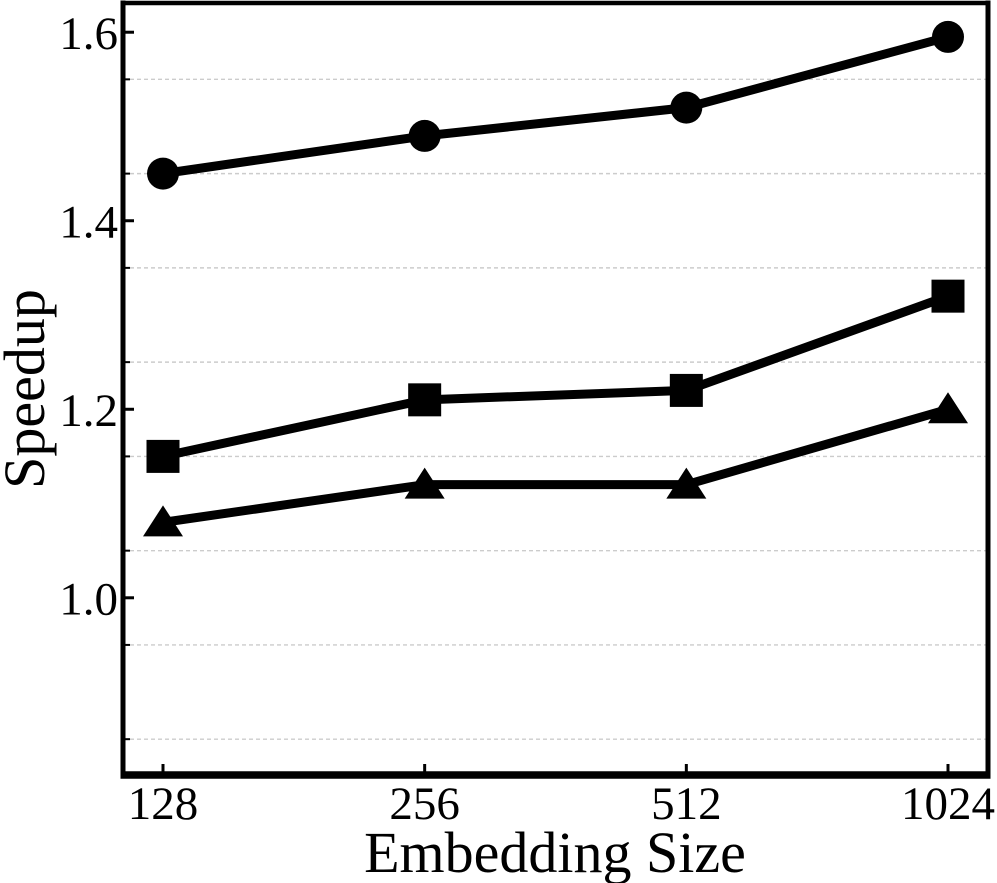 This screenshot has width=997, height=883. What do you see at coordinates (555, 851) in the screenshot?
I see `x-axis-title: Embedding Size` at bounding box center [555, 851].